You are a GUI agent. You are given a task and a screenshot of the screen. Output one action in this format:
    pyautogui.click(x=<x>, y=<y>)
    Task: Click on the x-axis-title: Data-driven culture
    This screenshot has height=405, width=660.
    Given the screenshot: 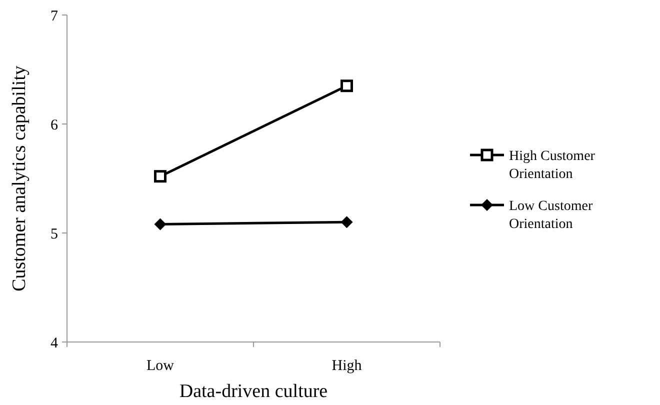 What is the action you would take?
    pyautogui.click(x=253, y=391)
    